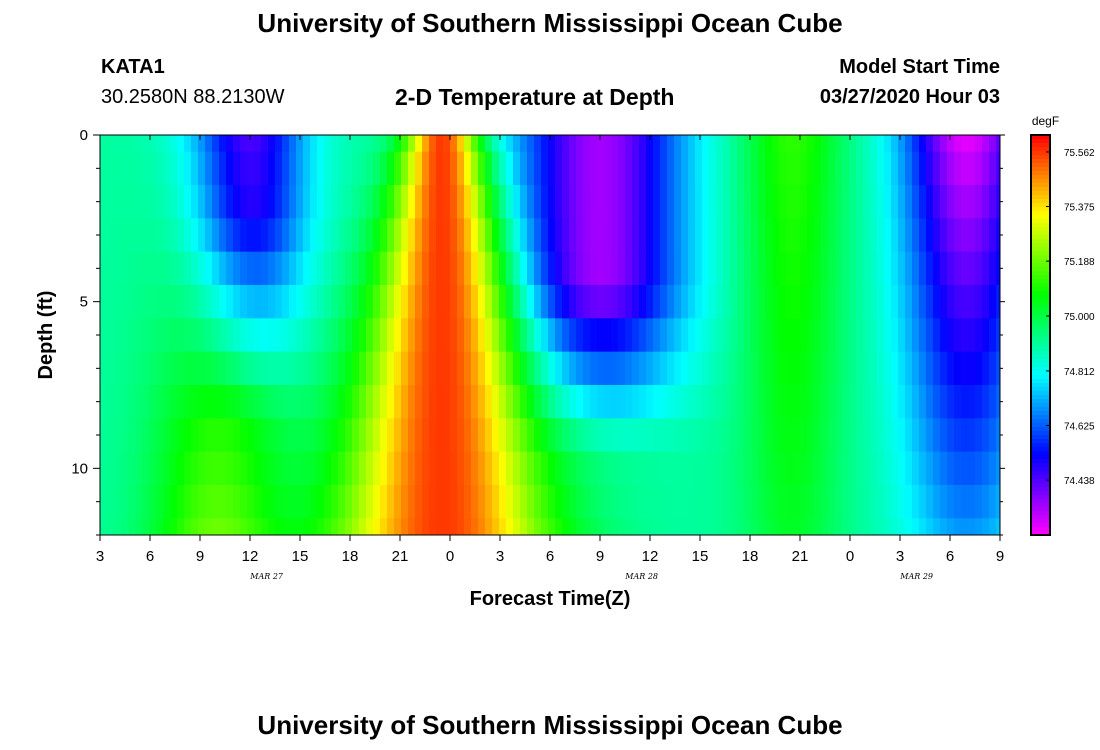 The height and width of the screenshot is (750, 1100). I want to click on x-tick-label: 6, so click(150, 556).